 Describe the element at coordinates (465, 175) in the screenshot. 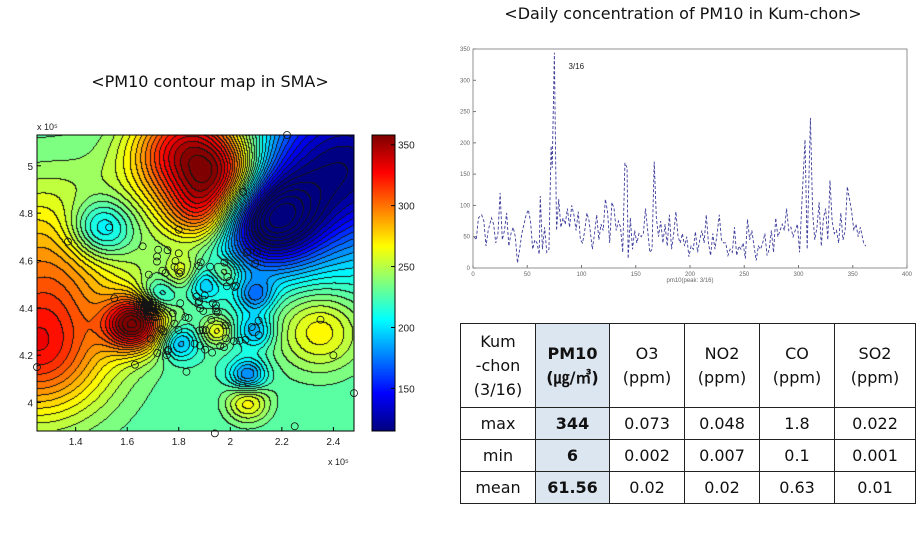

I see `y-tick-label: 150` at that location.